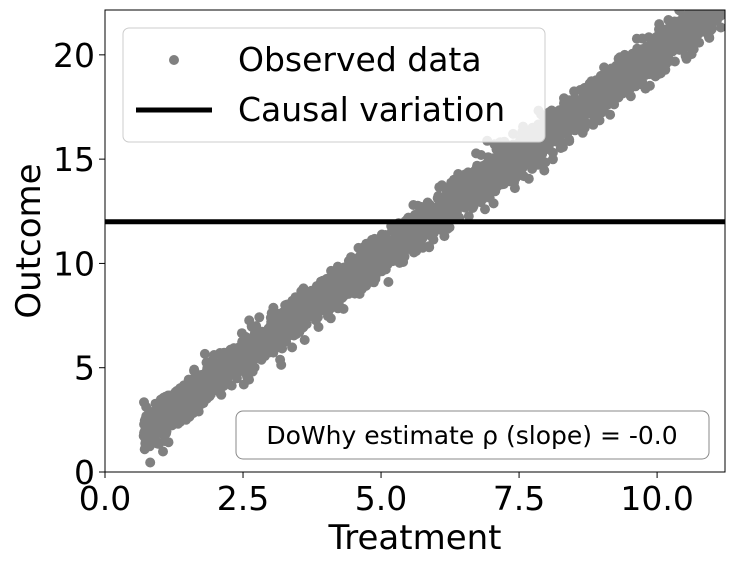 The image size is (735, 569). What do you see at coordinates (360, 59) in the screenshot?
I see `legend-label-observed: Observed data` at bounding box center [360, 59].